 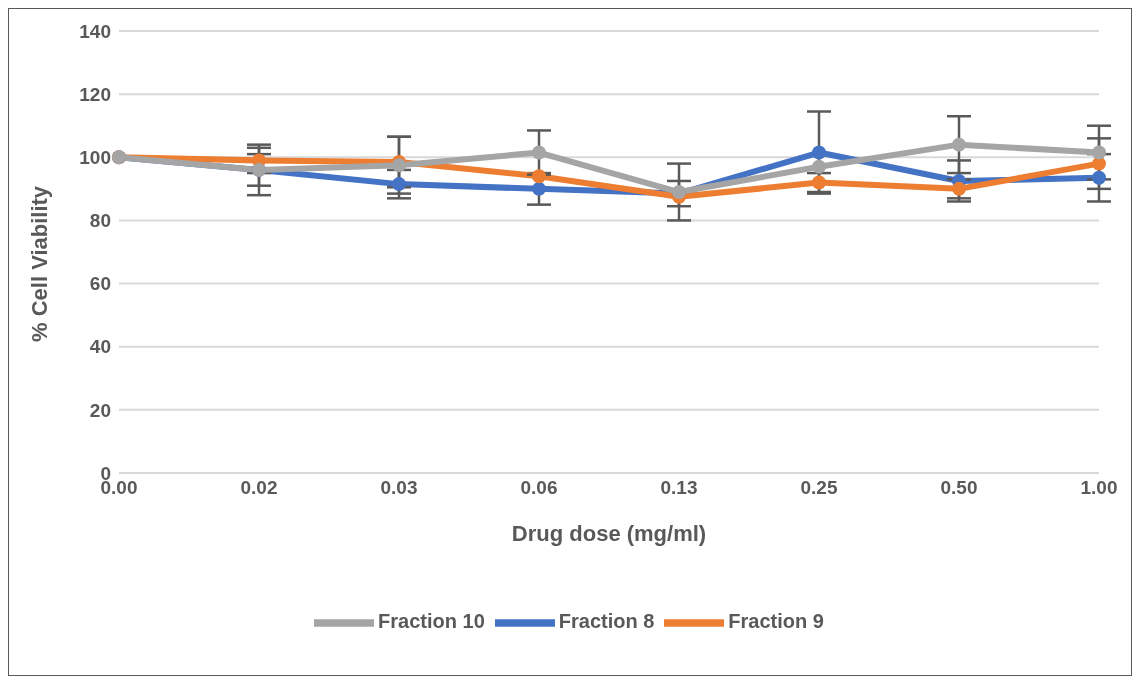 I want to click on y-tick-label: 140, so click(x=95, y=31).